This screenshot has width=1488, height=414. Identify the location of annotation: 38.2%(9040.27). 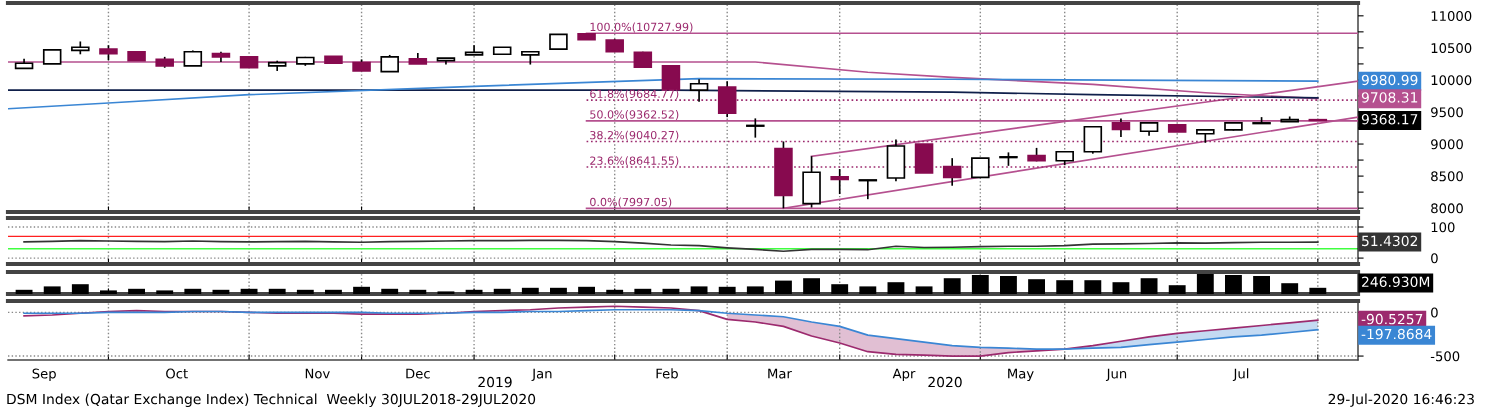
(634, 135).